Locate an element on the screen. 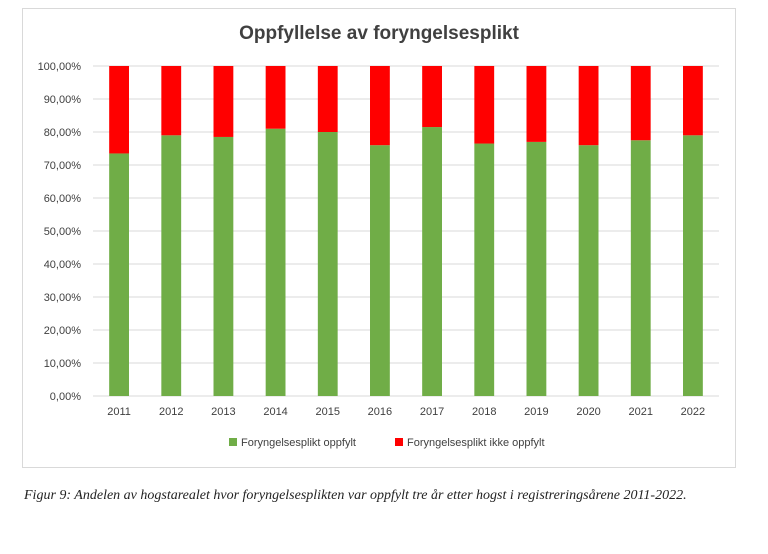  x-tick-label: 2016 is located at coordinates (380, 412).